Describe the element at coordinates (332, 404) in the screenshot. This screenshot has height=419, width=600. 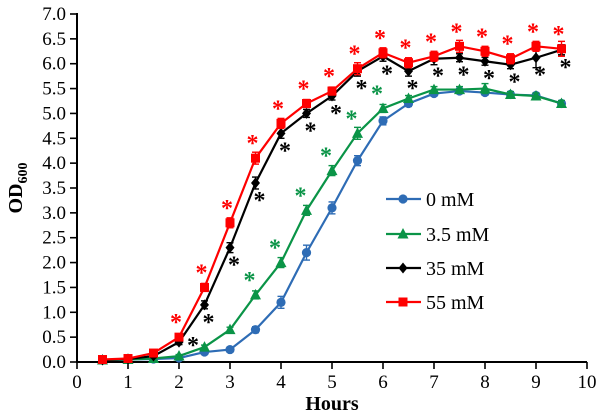
I see `x-axis-title: Hours` at that location.